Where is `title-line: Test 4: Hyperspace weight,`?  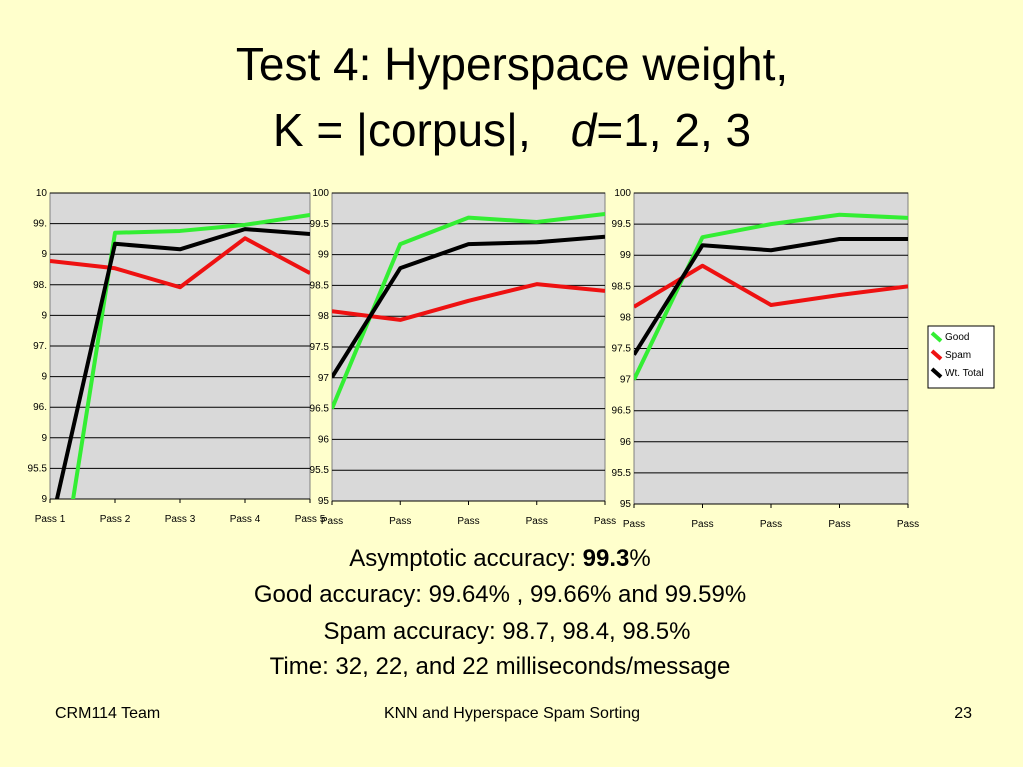
title-line: Test 4: Hyperspace weight, is located at coordinates (512, 64).